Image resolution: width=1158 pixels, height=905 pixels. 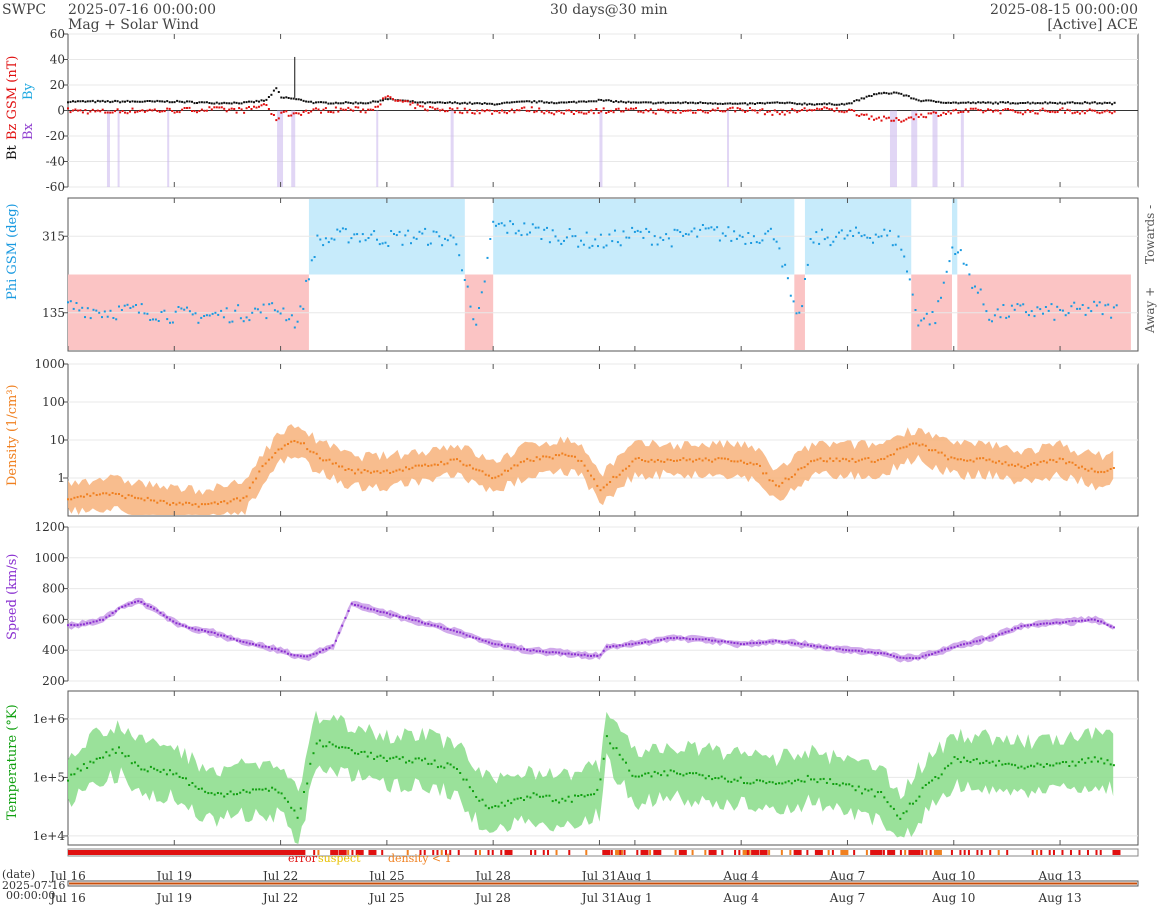 I want to click on bz-south-shade, so click(x=293, y=148).